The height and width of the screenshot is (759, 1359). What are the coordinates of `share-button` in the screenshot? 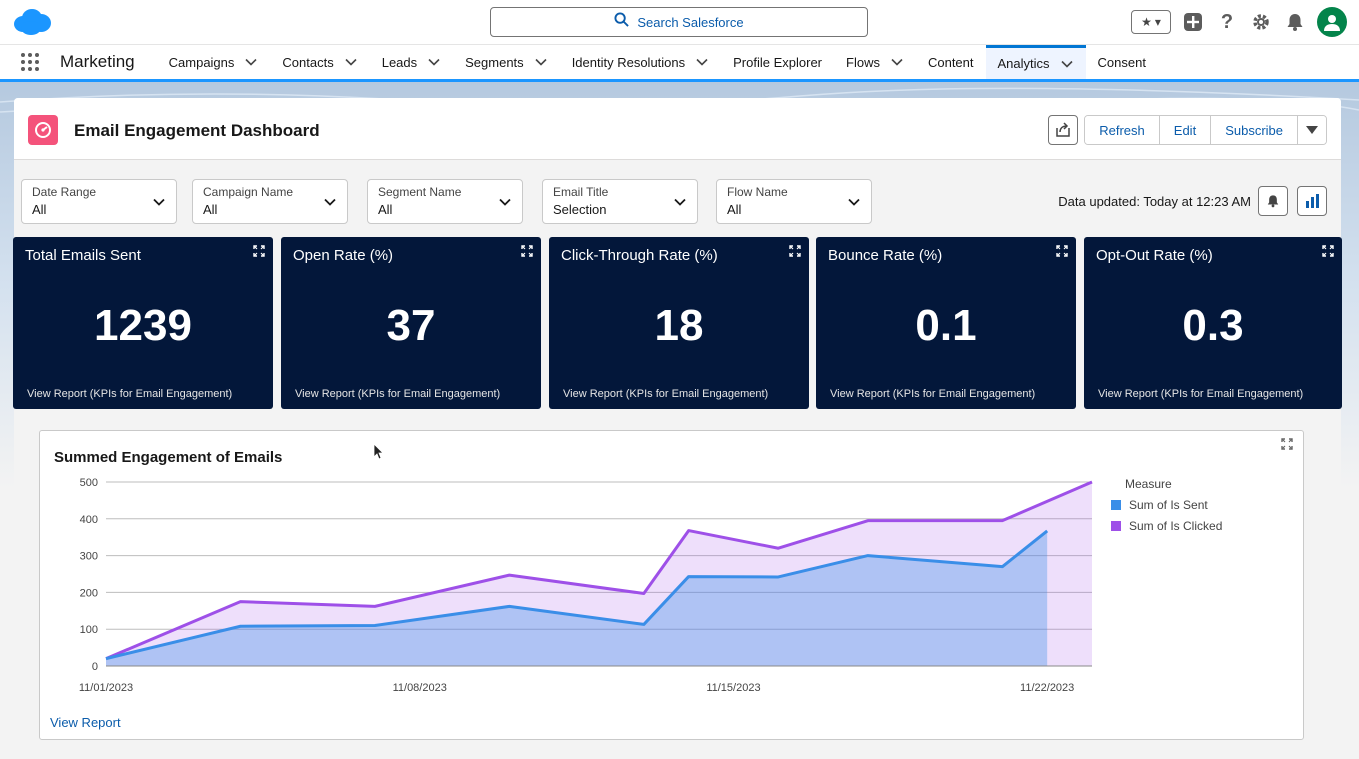 It's located at (1063, 130).